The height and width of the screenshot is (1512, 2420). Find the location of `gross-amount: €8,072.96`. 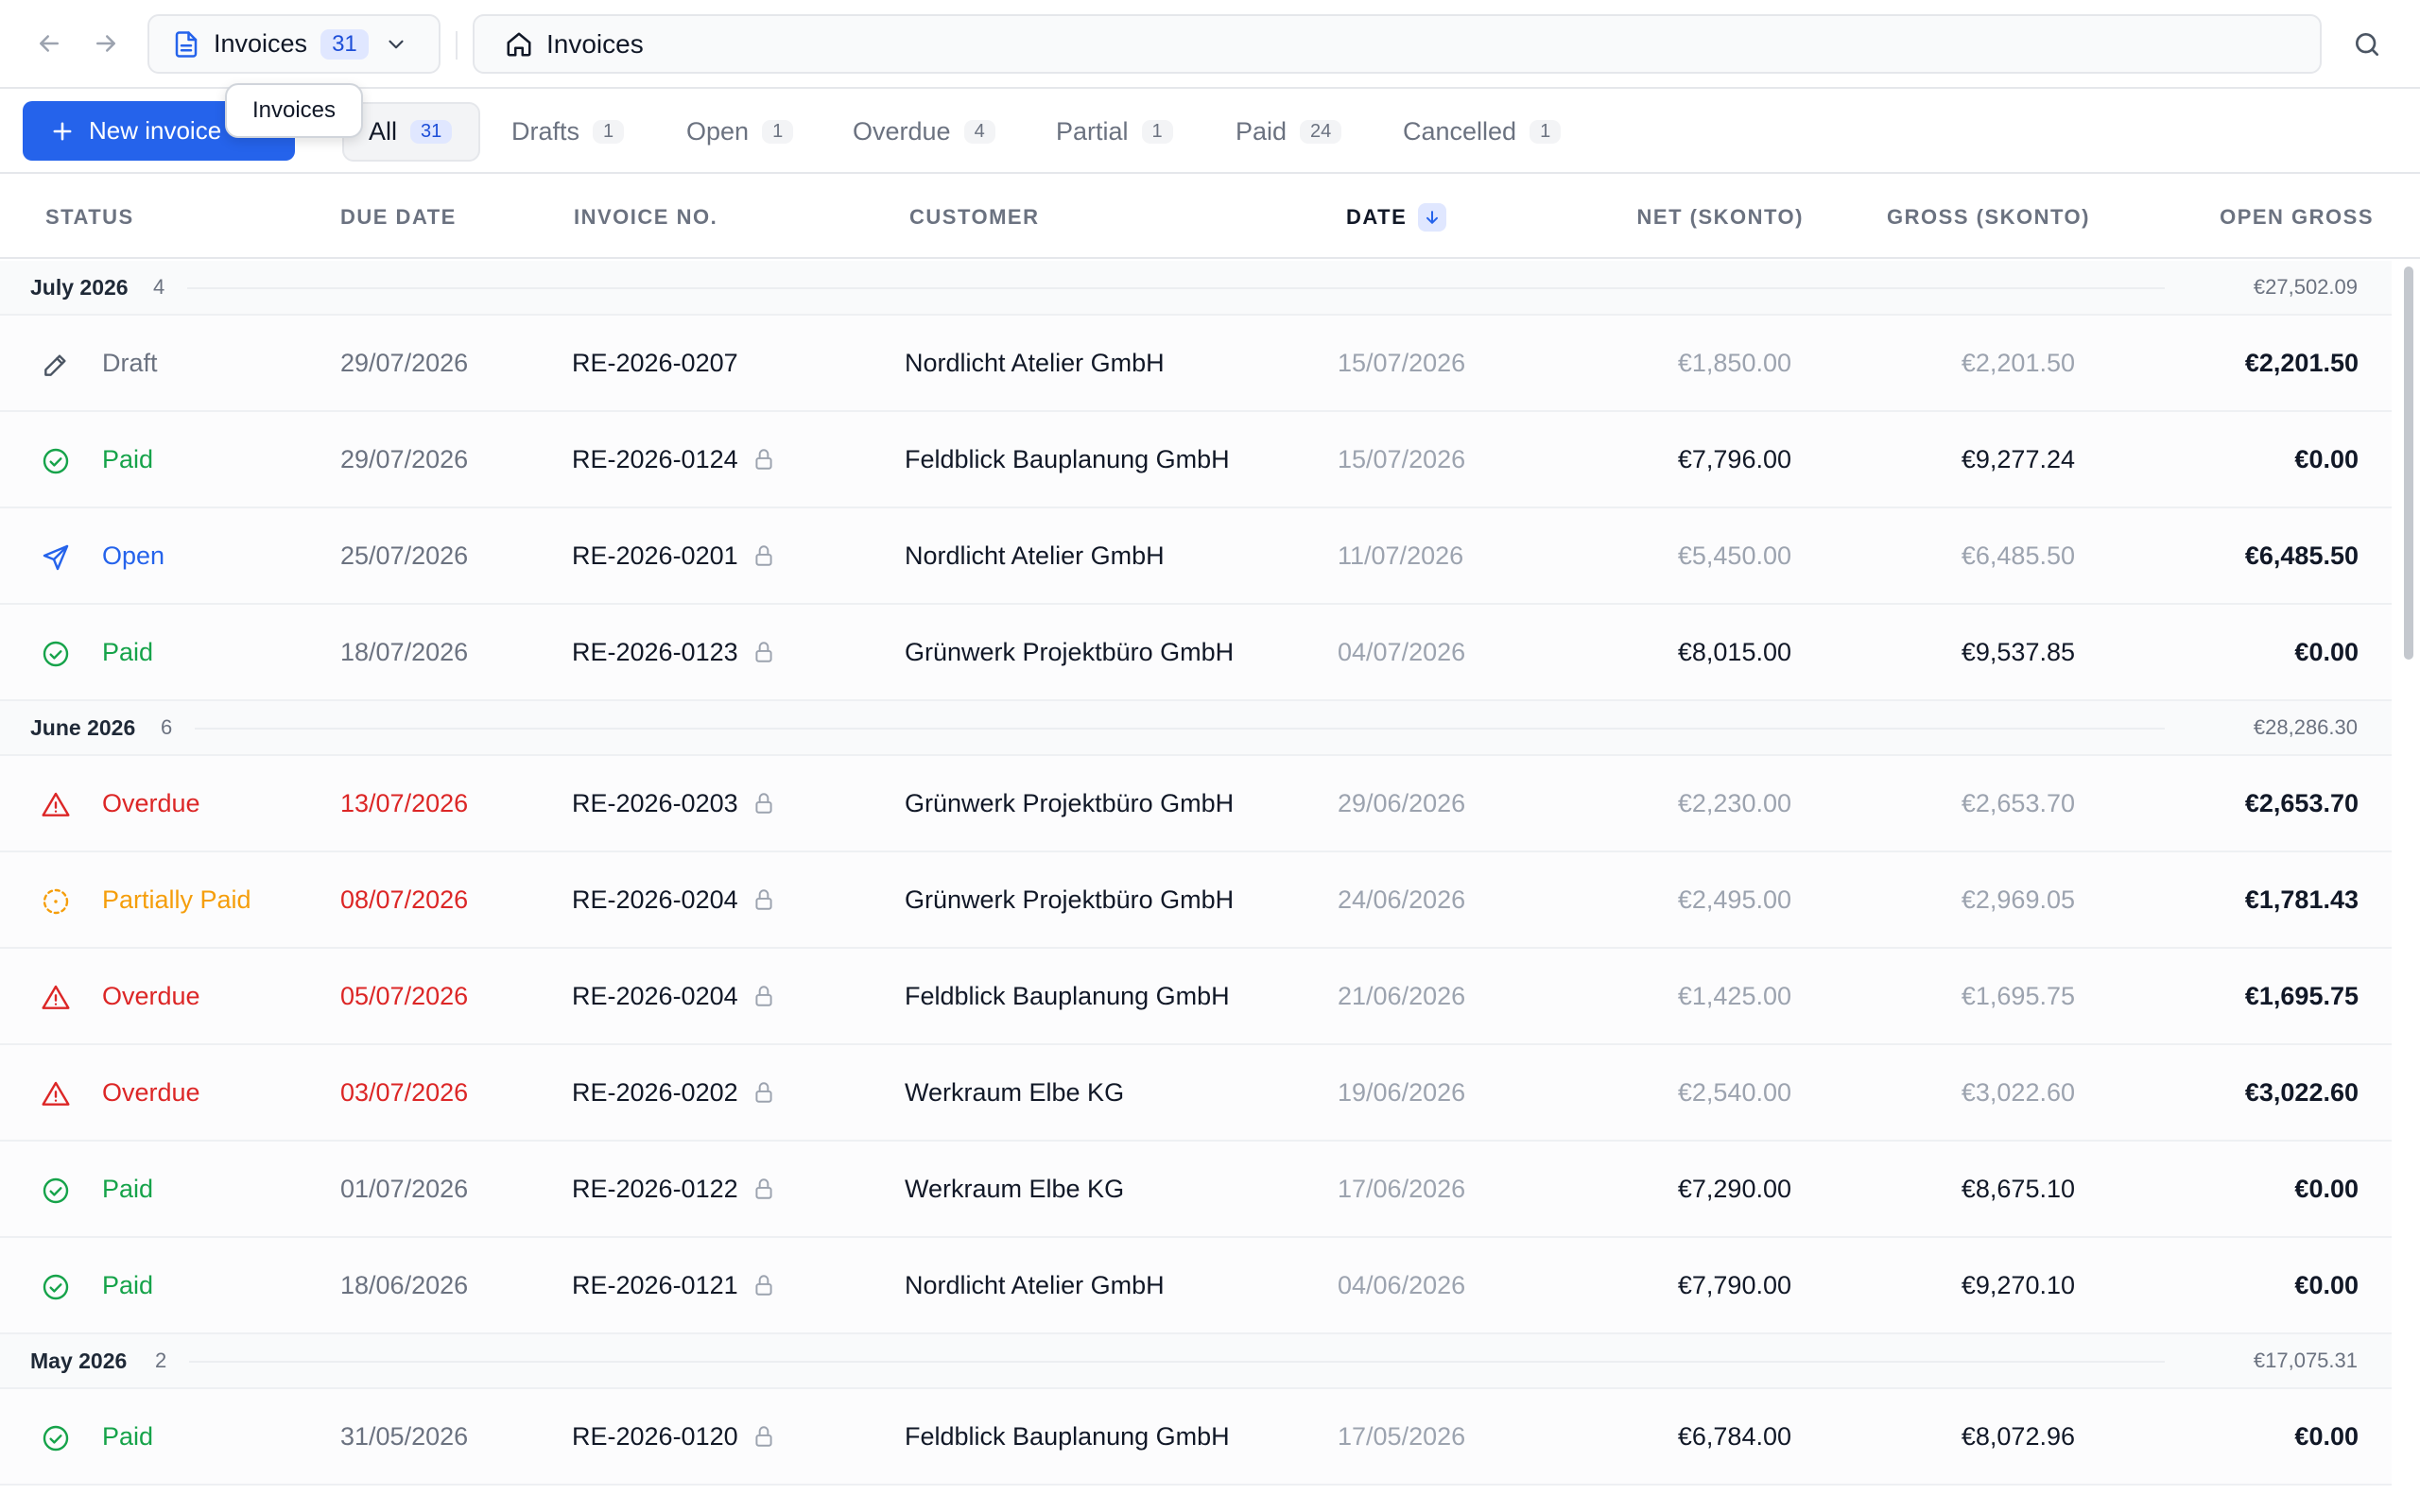

gross-amount: €8,072.96 is located at coordinates (2018, 1436).